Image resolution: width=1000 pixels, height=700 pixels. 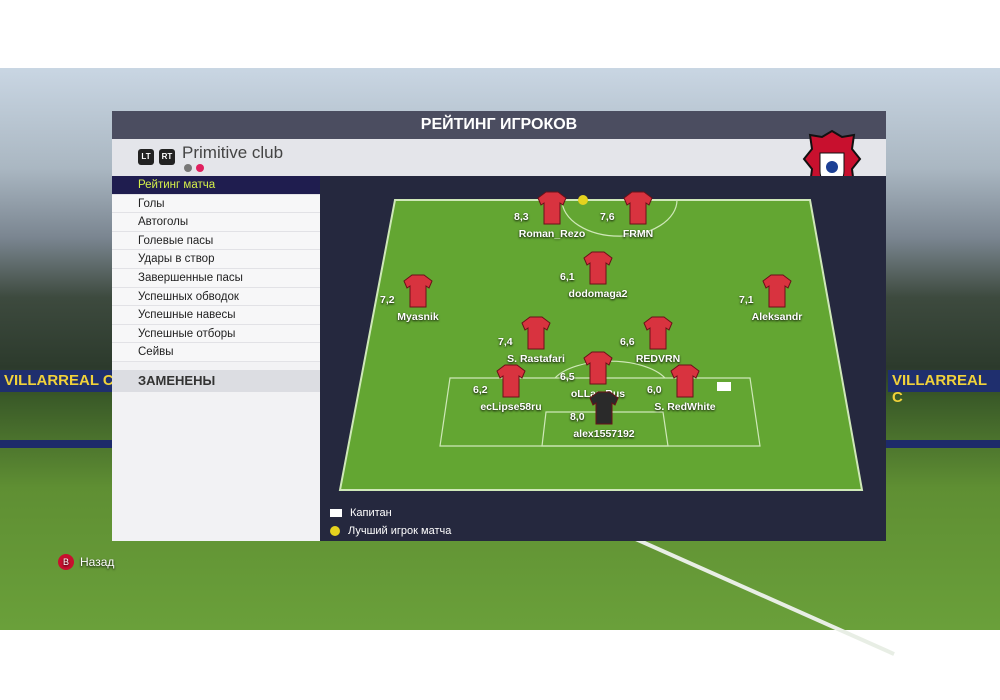 I want to click on player-rating: 6,1, so click(x=567, y=277).